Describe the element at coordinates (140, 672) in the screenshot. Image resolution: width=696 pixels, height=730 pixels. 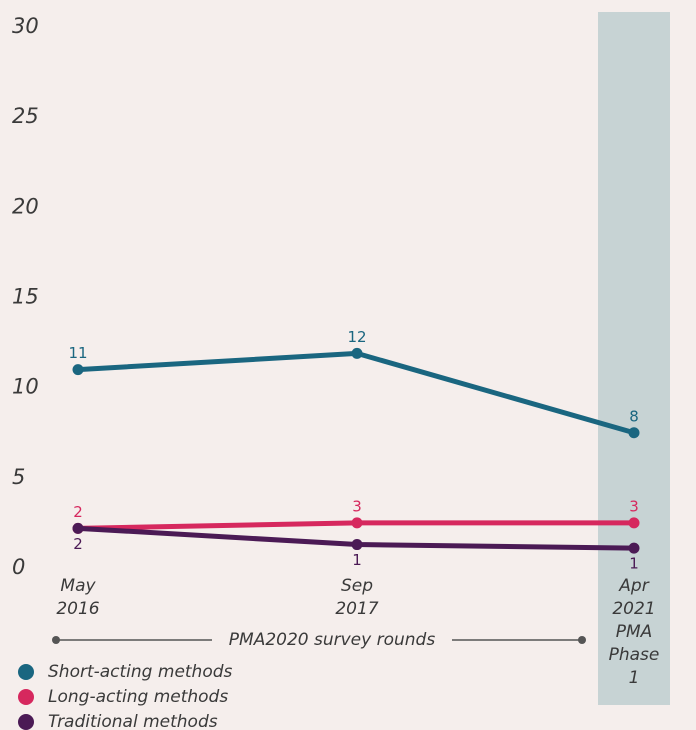
I see `legend-label: Short-acting methods` at that location.